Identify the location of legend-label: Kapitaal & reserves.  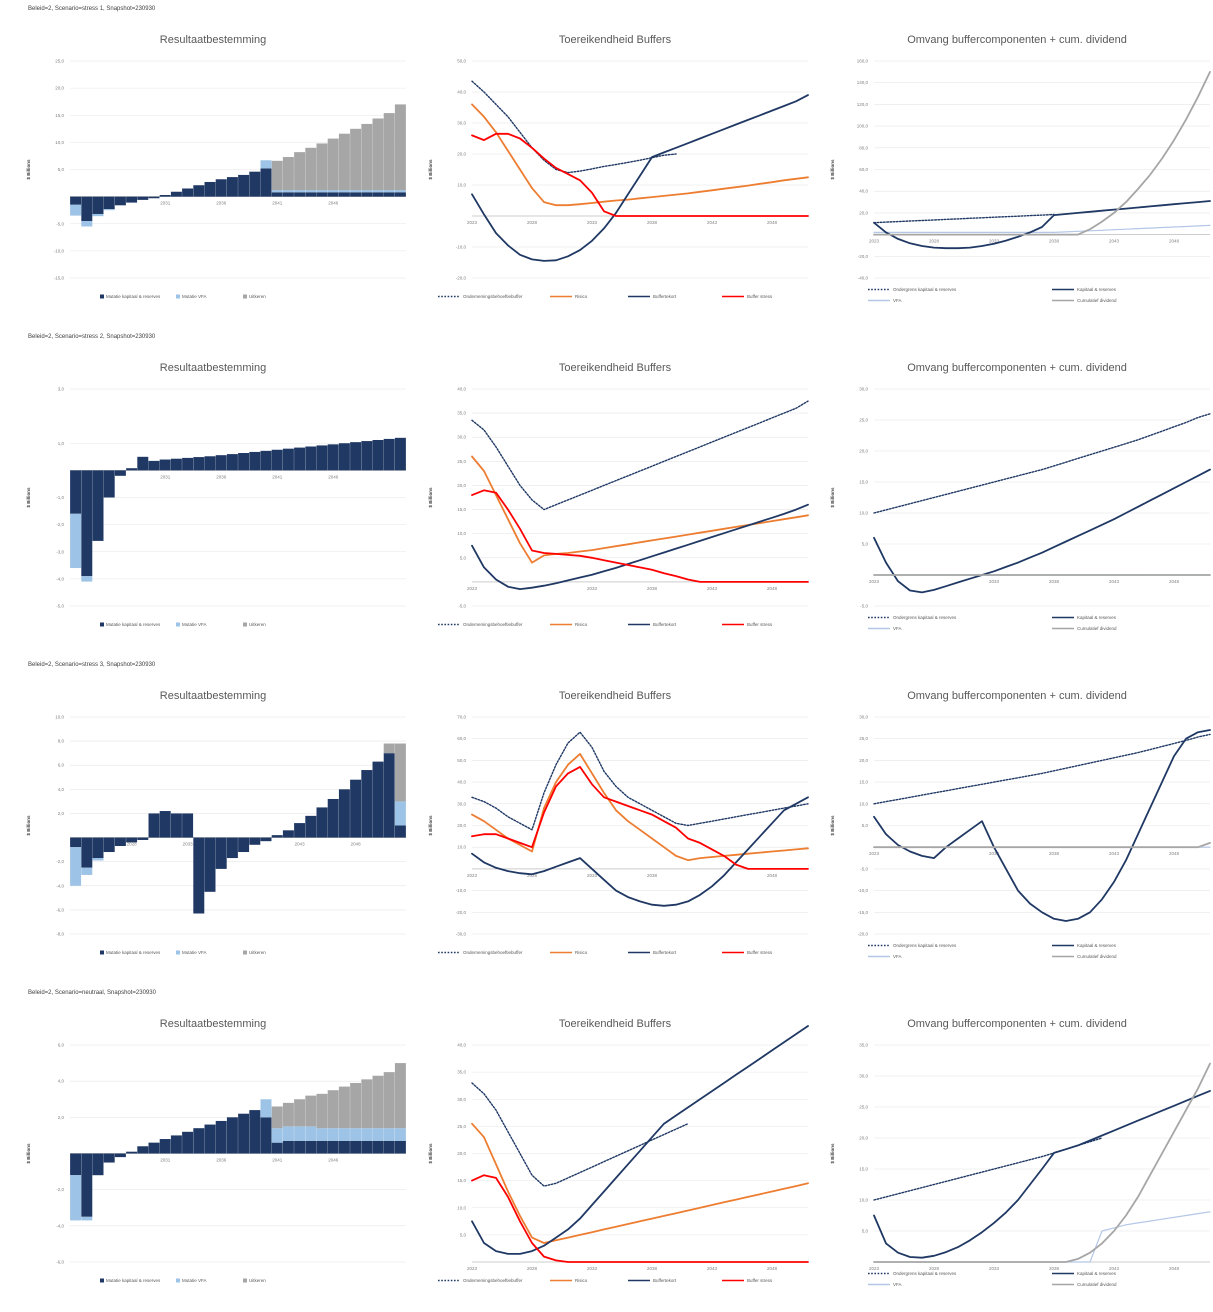
(1097, 945).